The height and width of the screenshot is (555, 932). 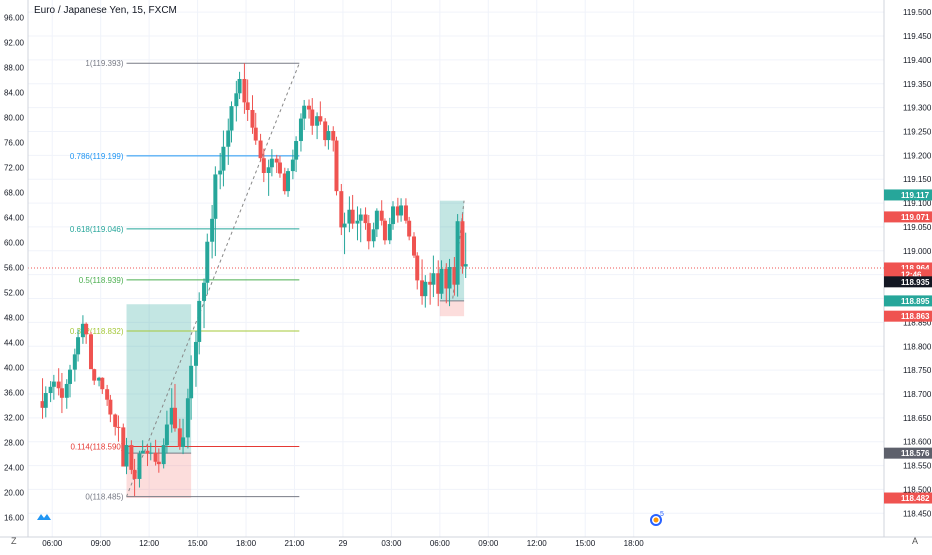 I want to click on right-axis-tick-label: 119.500, so click(x=917, y=12).